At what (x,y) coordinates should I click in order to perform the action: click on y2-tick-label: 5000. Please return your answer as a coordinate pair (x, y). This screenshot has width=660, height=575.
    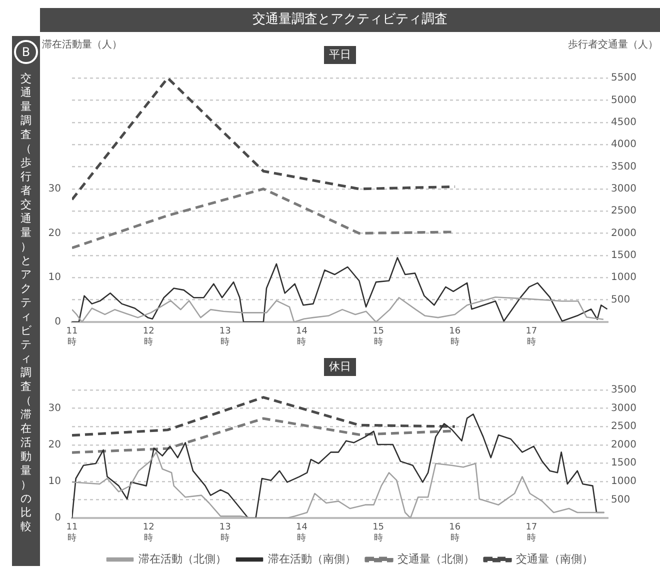
    Looking at the image, I should click on (623, 100).